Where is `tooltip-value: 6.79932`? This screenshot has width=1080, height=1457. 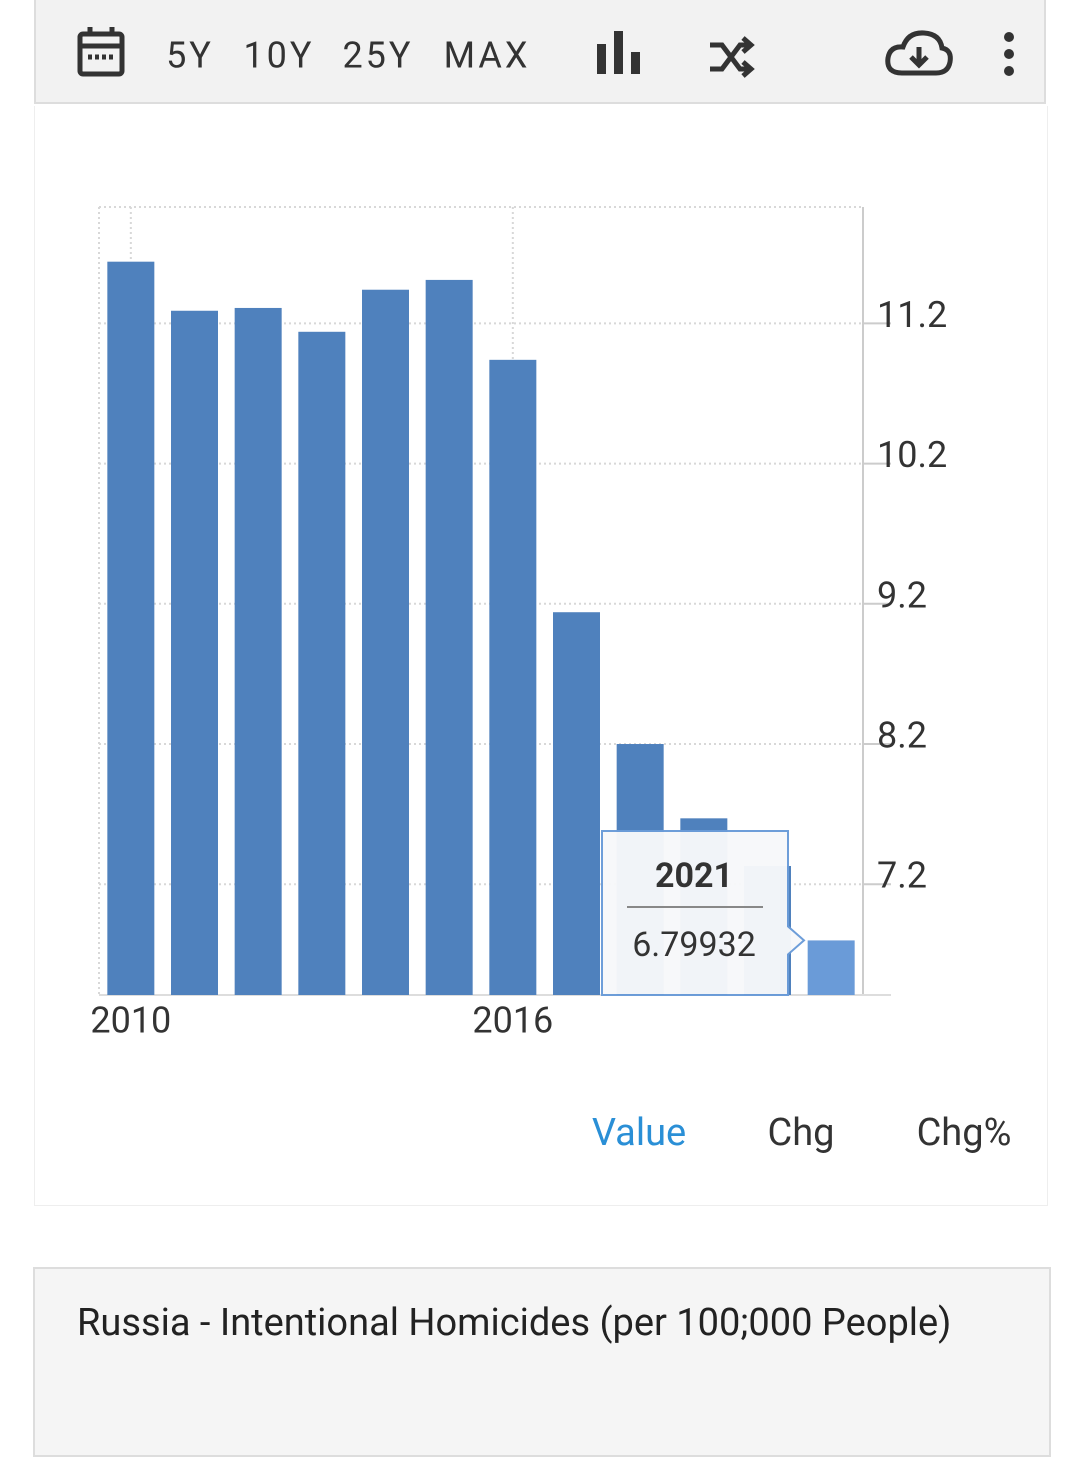
tooltip-value: 6.79932 is located at coordinates (694, 945).